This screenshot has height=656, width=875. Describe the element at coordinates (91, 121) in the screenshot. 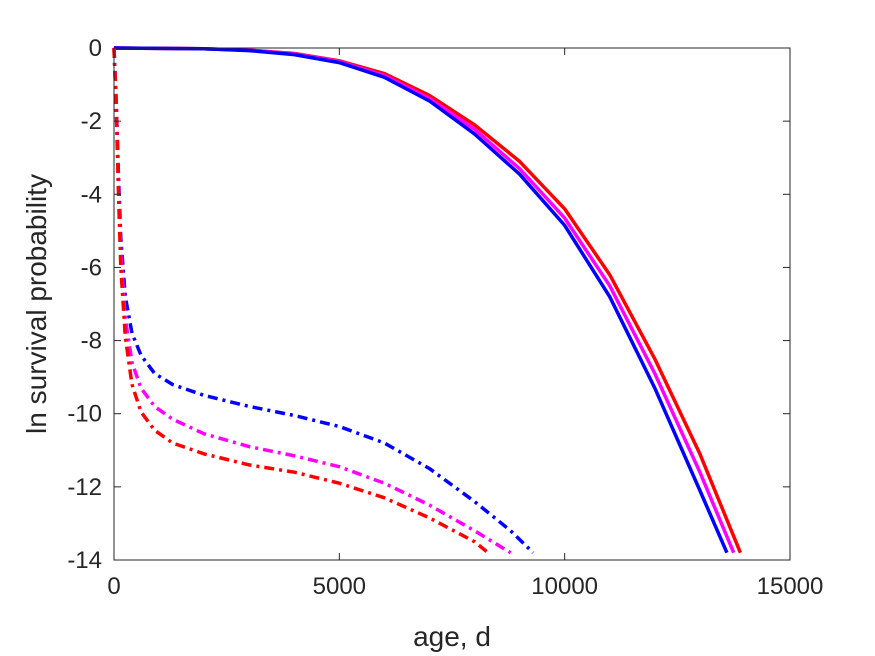

I see `y-tick-label: -2` at that location.